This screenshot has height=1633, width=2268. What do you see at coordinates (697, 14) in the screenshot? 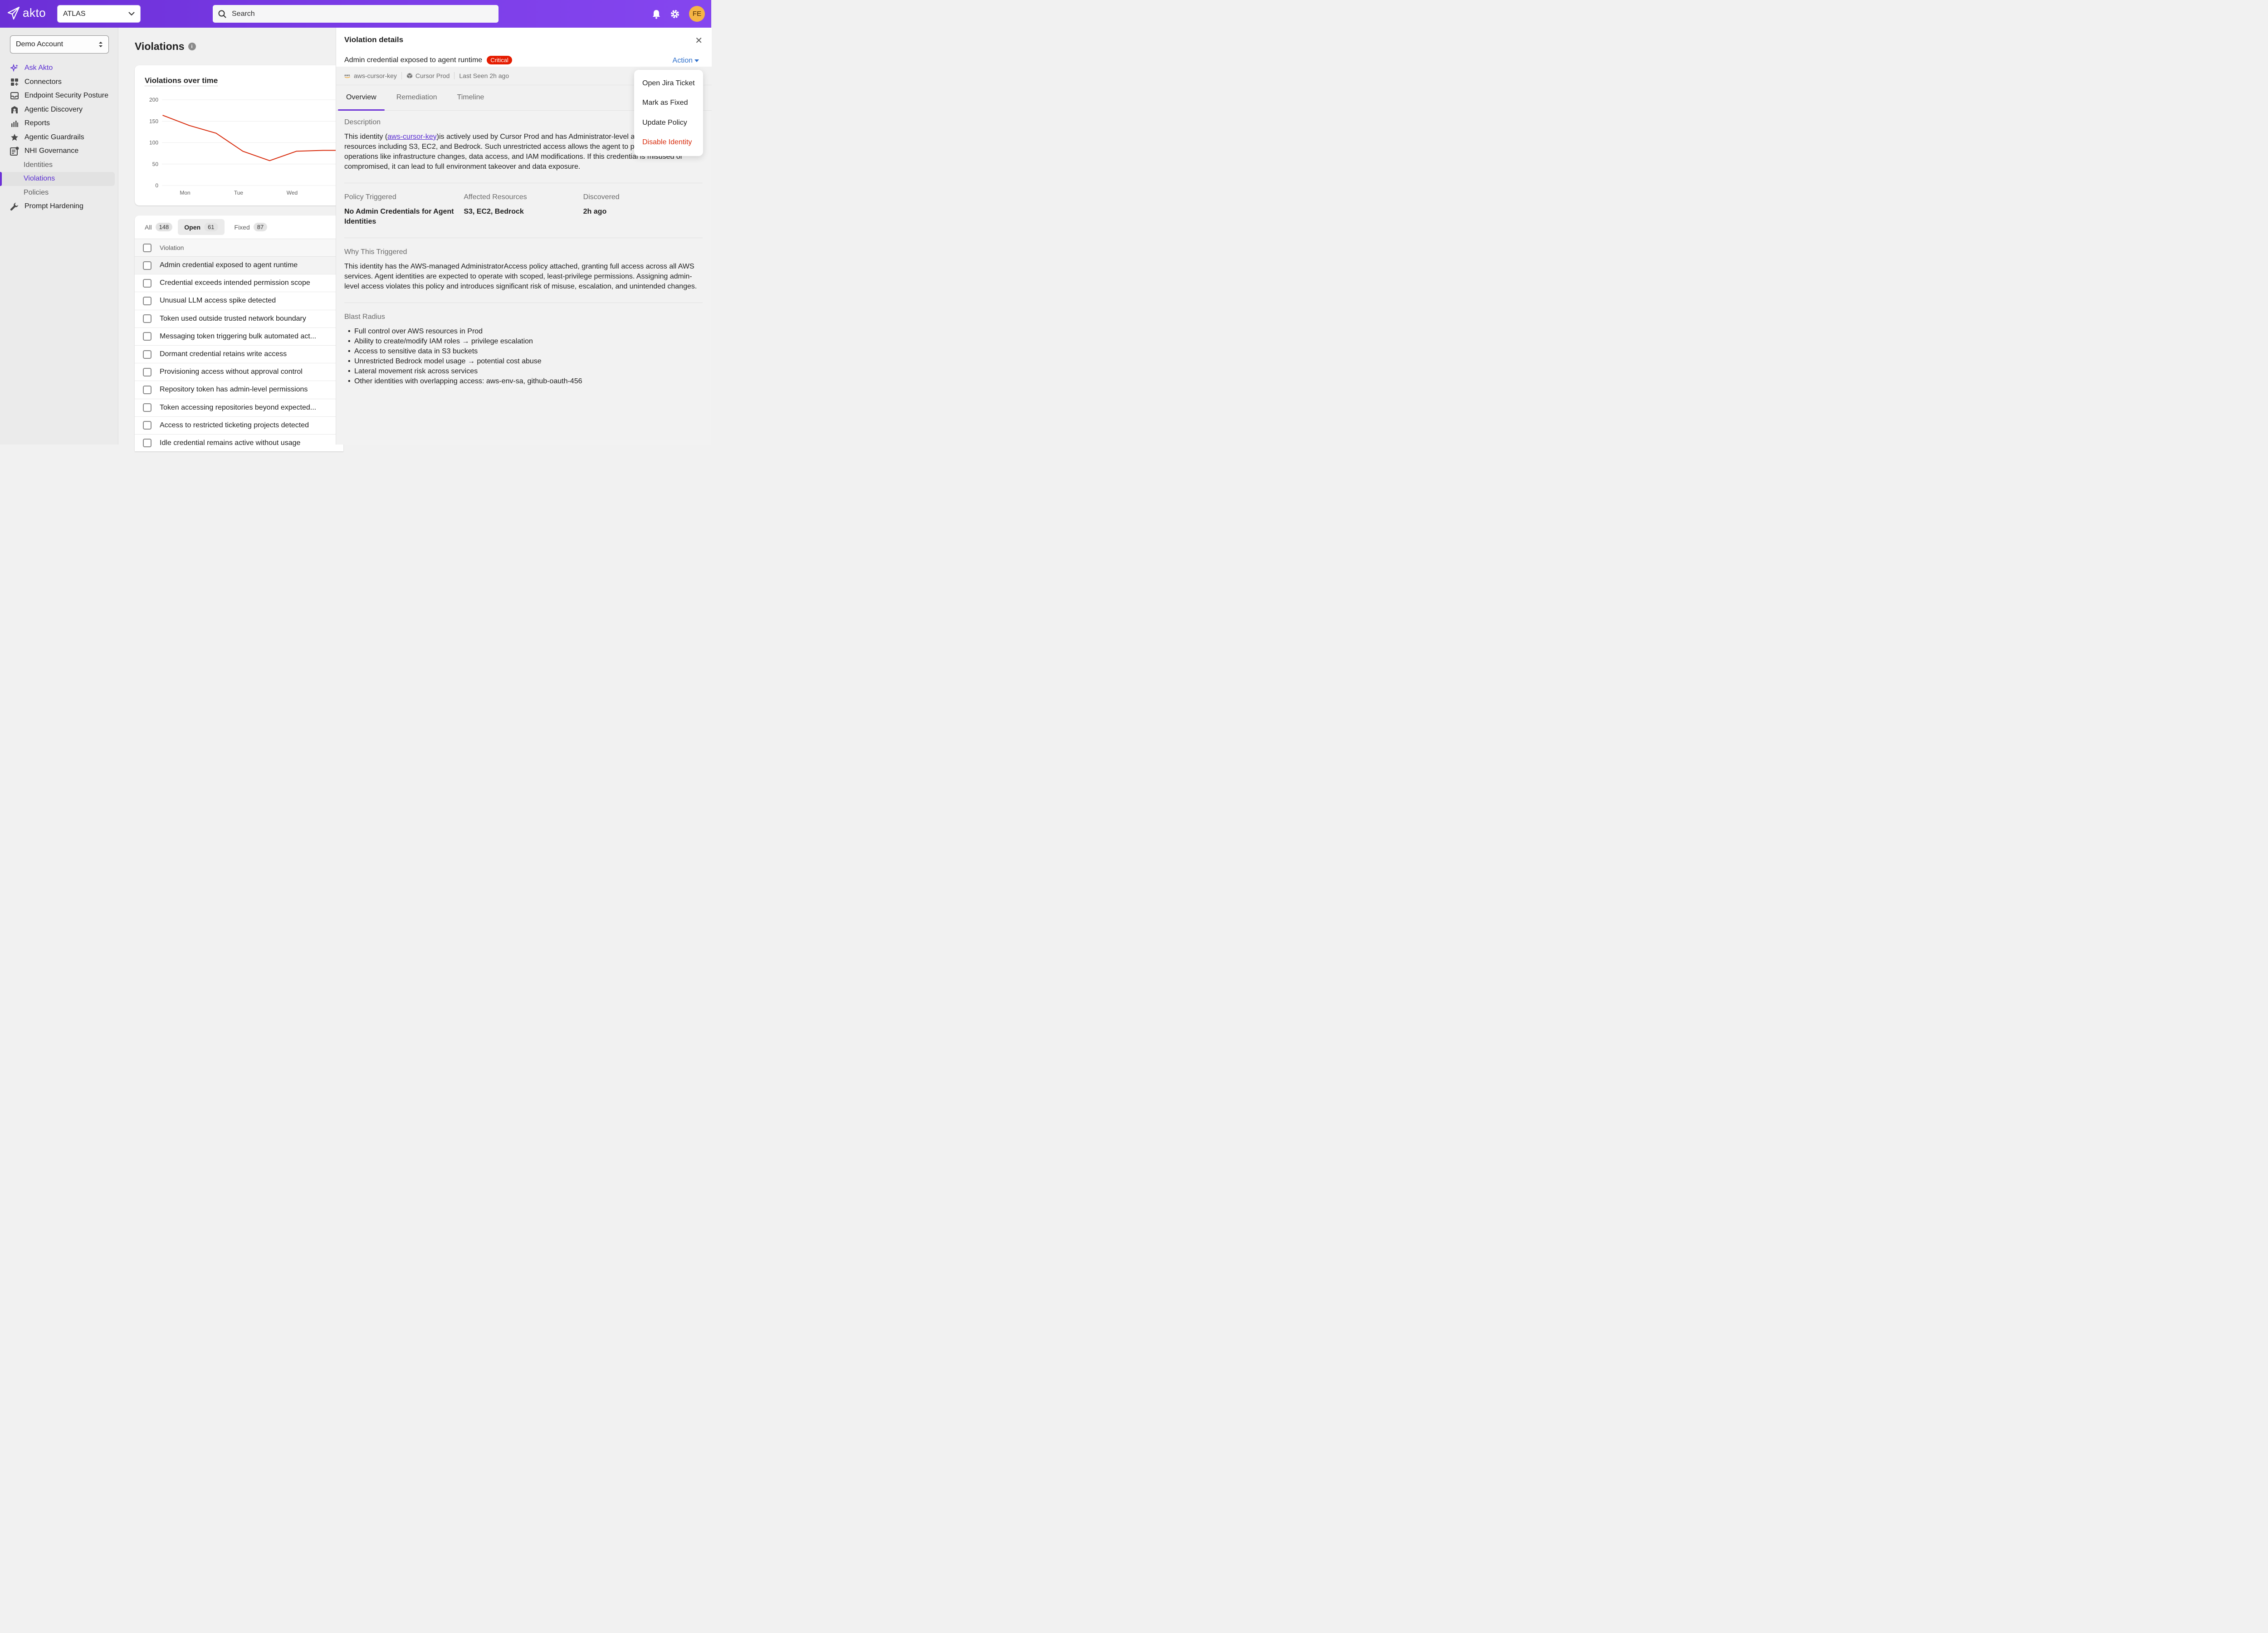
I see `avatar: FE` at bounding box center [697, 14].